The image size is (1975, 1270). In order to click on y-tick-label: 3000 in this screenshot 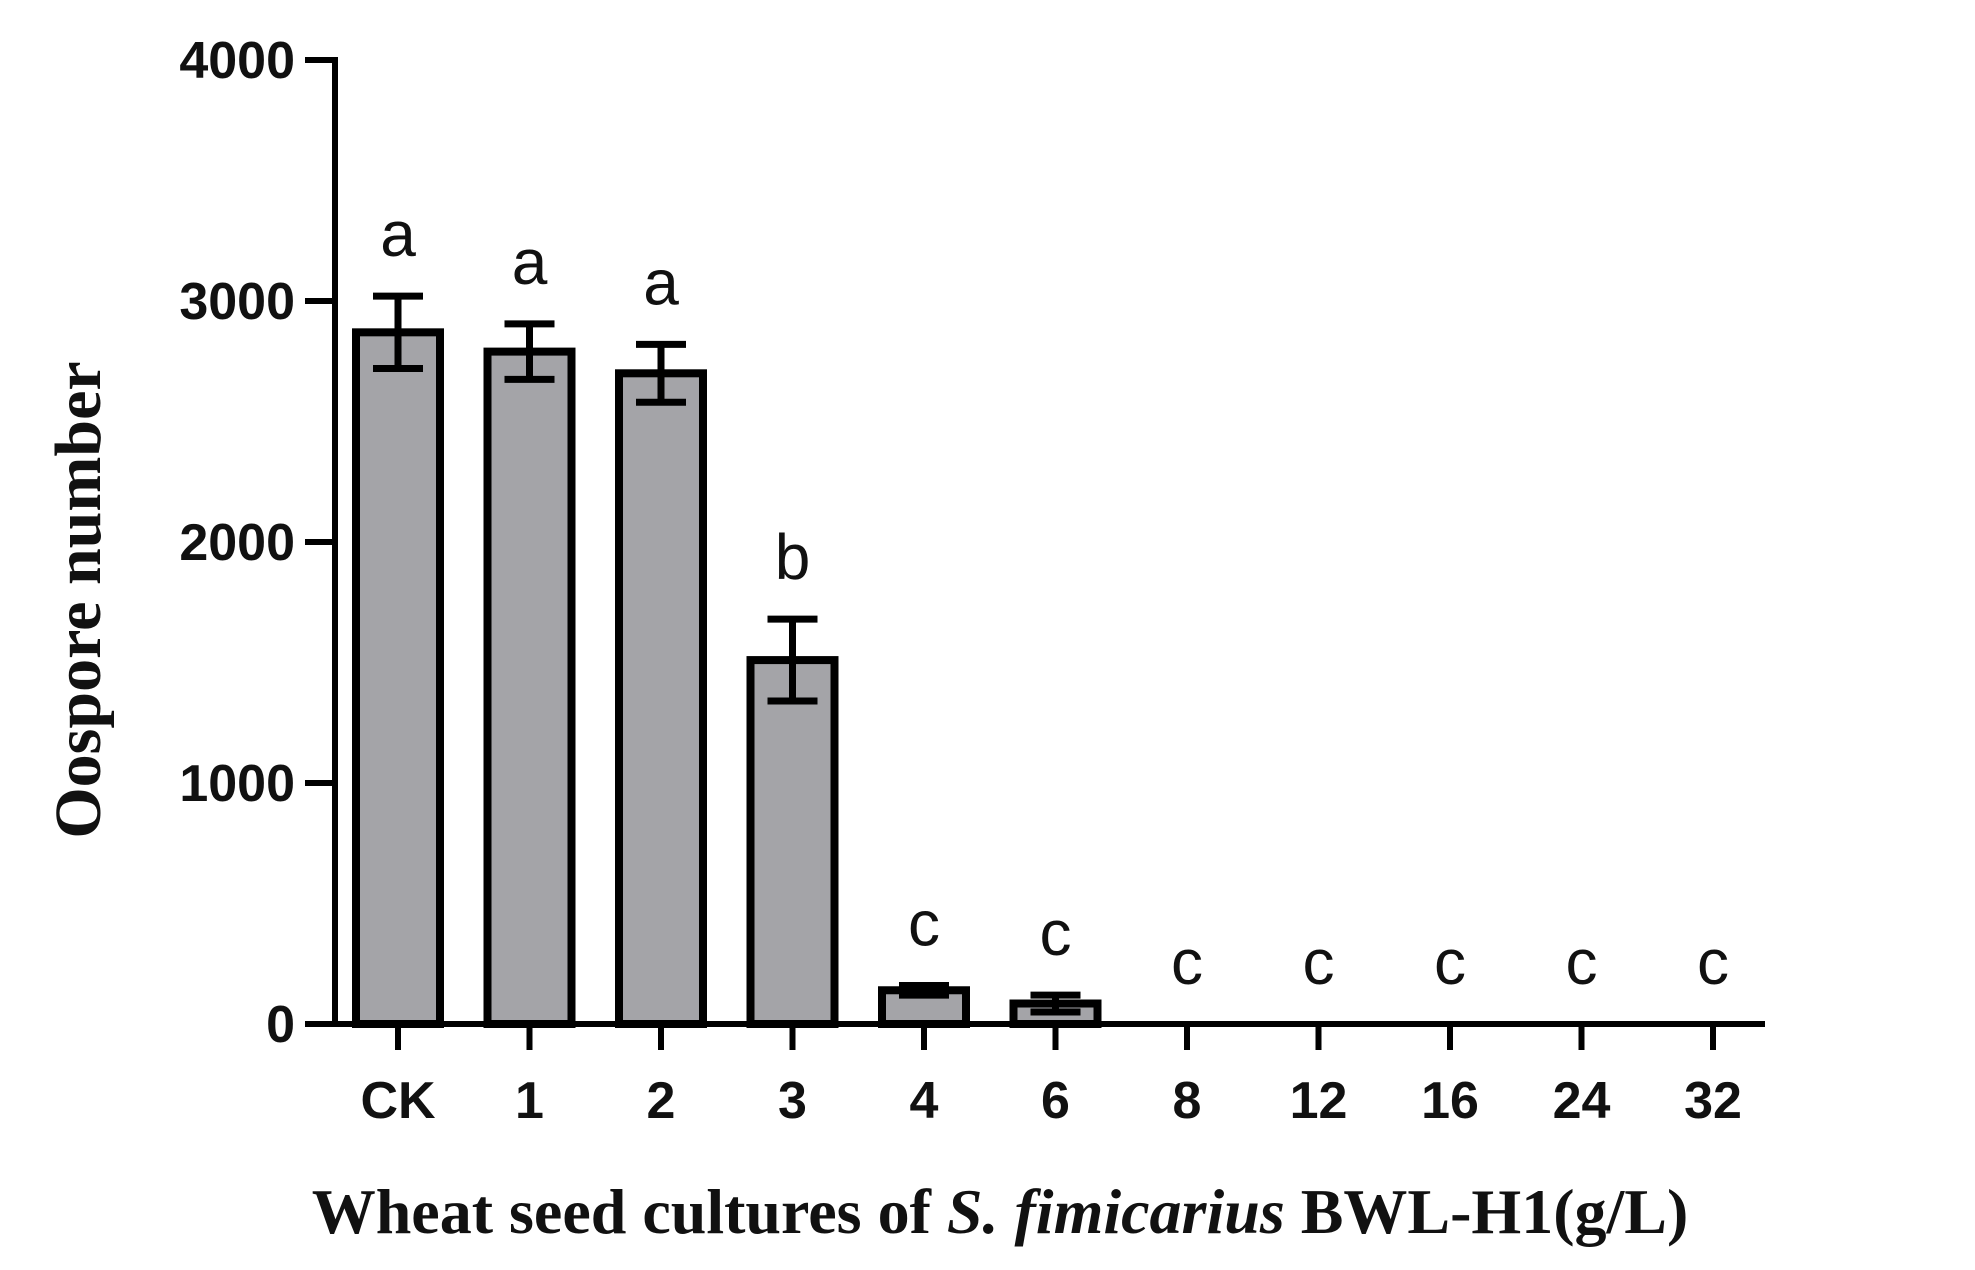, I will do `click(237, 302)`.